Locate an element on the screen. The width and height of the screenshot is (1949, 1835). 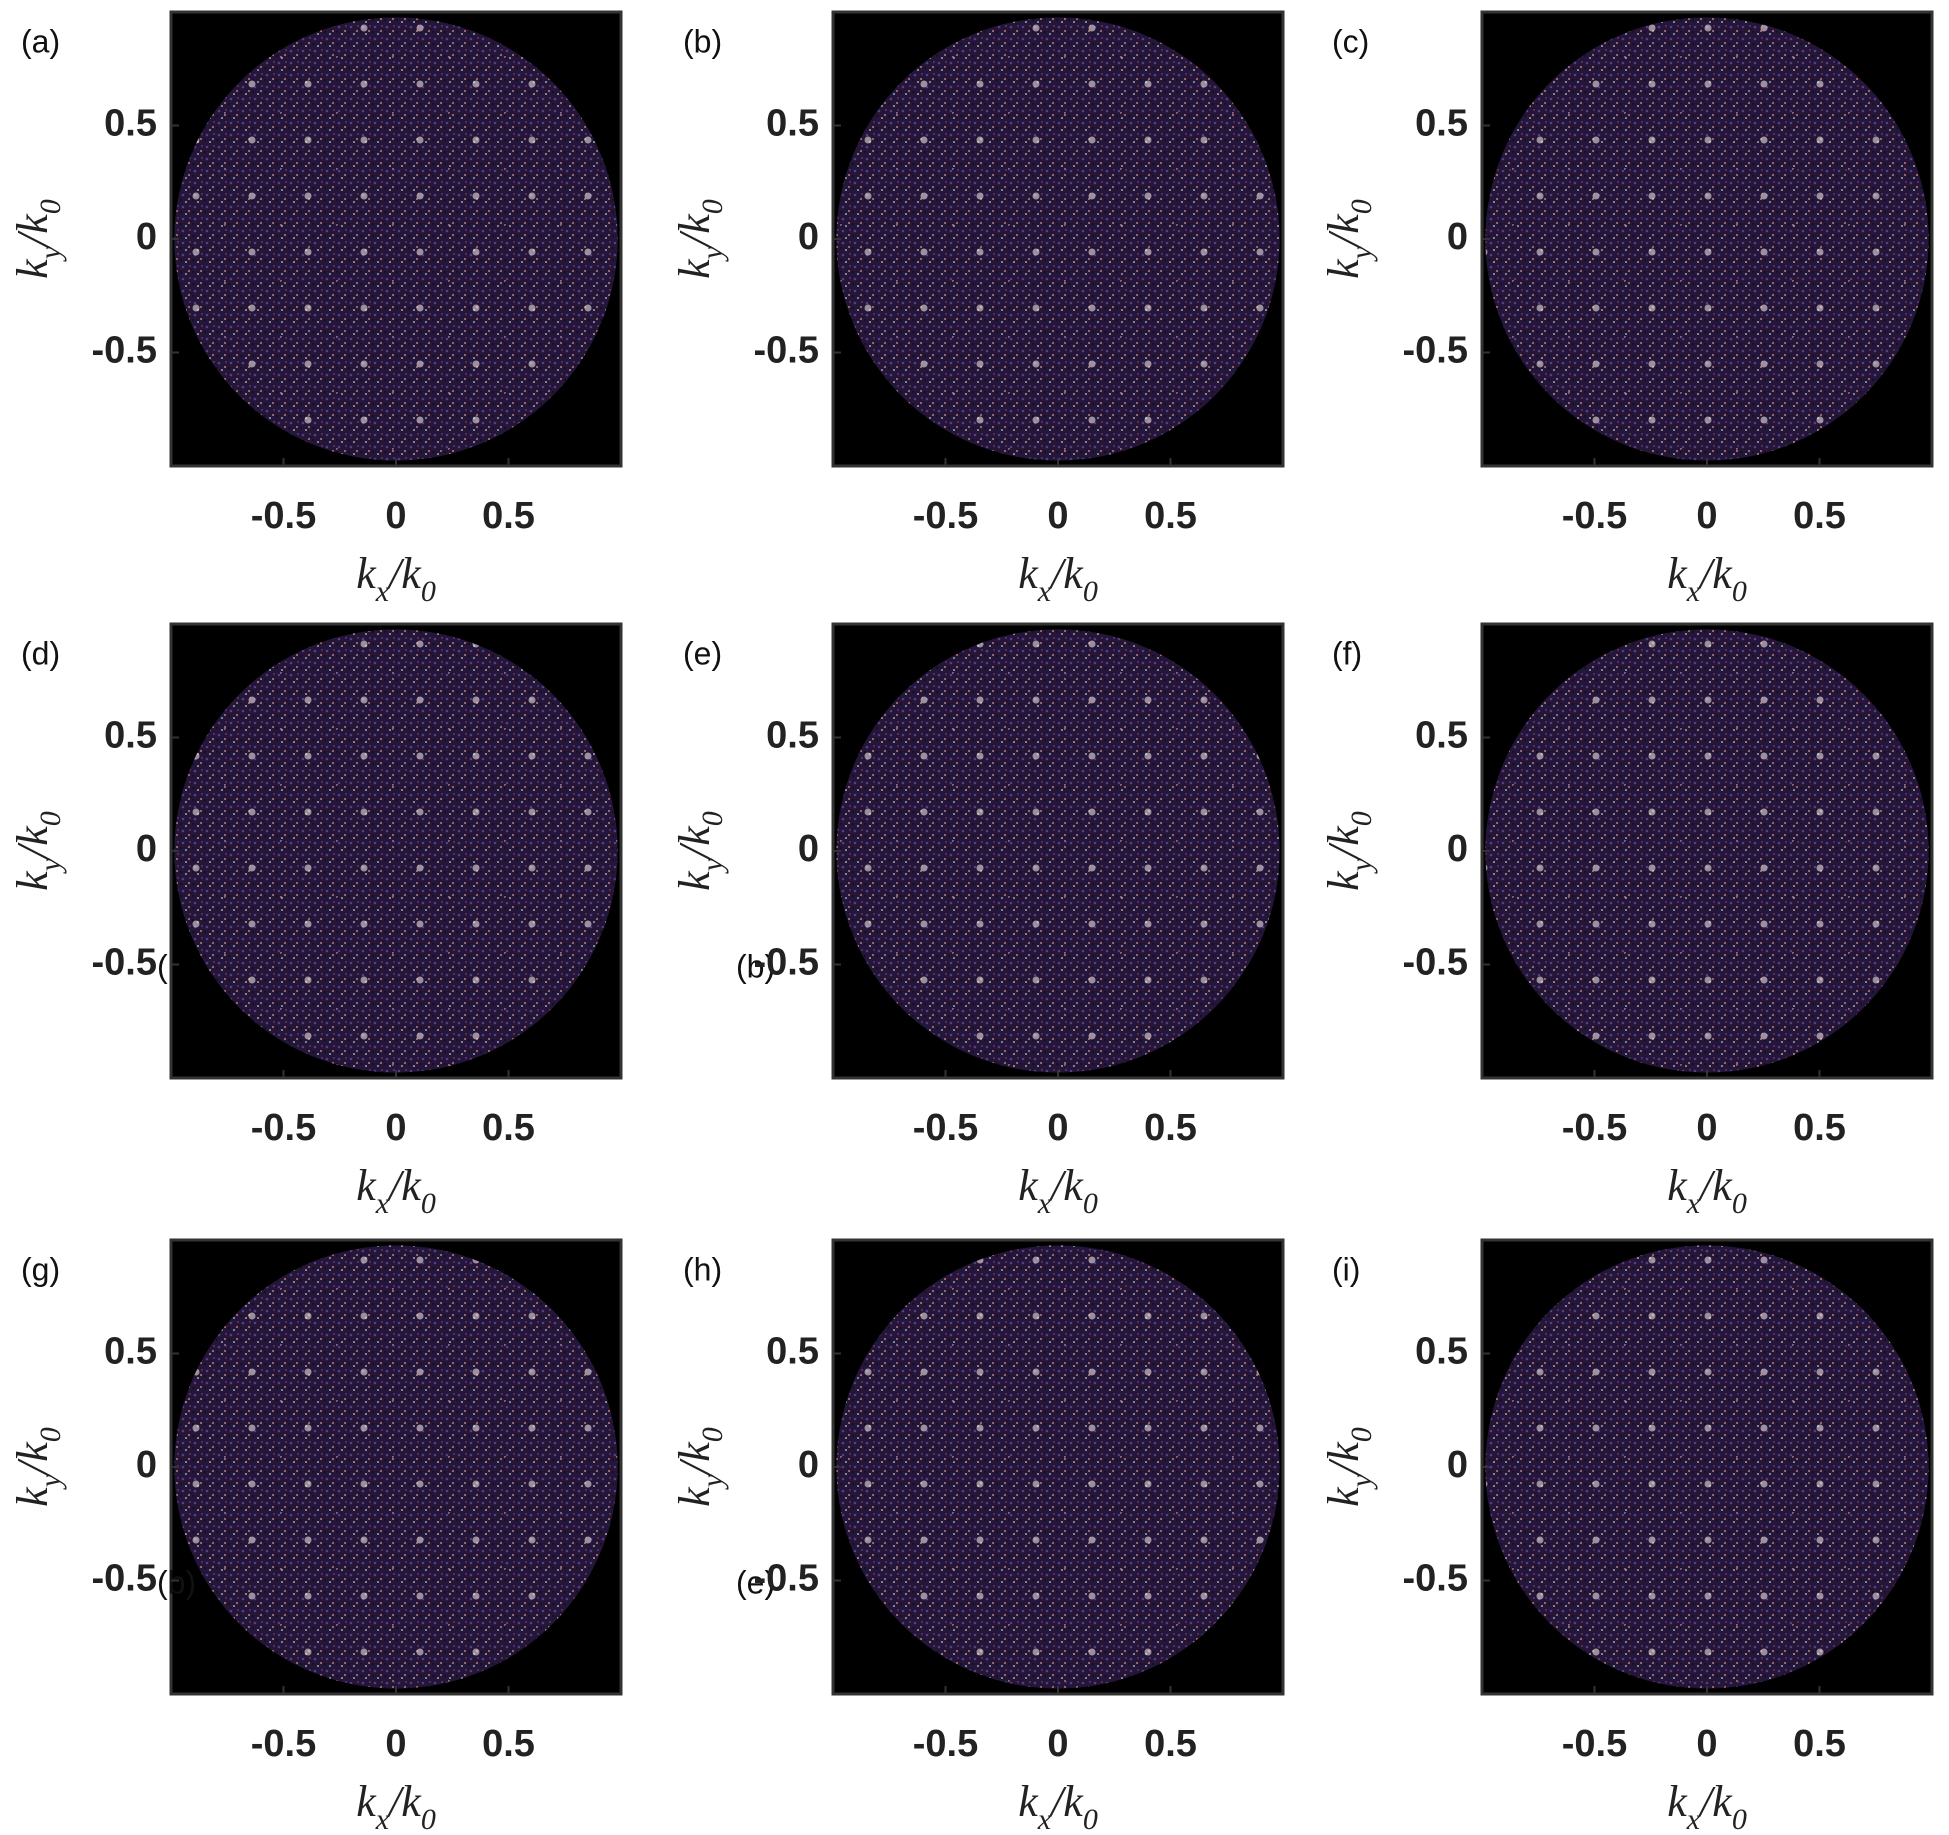
panel: -0.5 0 0.5 -0.5 0 0.5 kx/k0 ky/k0 (i) is located at coordinates (1626, 1536).